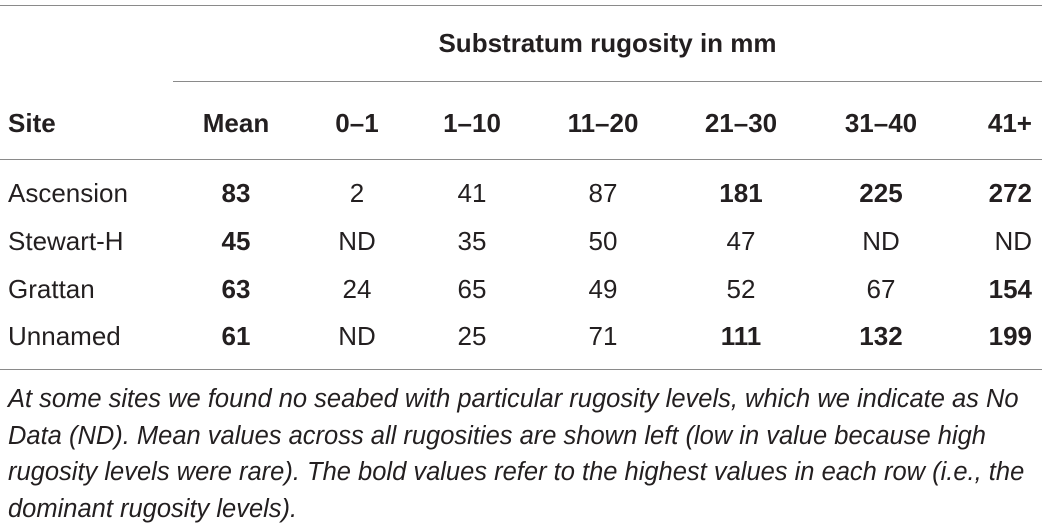  I want to click on bottom-rule, so click(521, 369).